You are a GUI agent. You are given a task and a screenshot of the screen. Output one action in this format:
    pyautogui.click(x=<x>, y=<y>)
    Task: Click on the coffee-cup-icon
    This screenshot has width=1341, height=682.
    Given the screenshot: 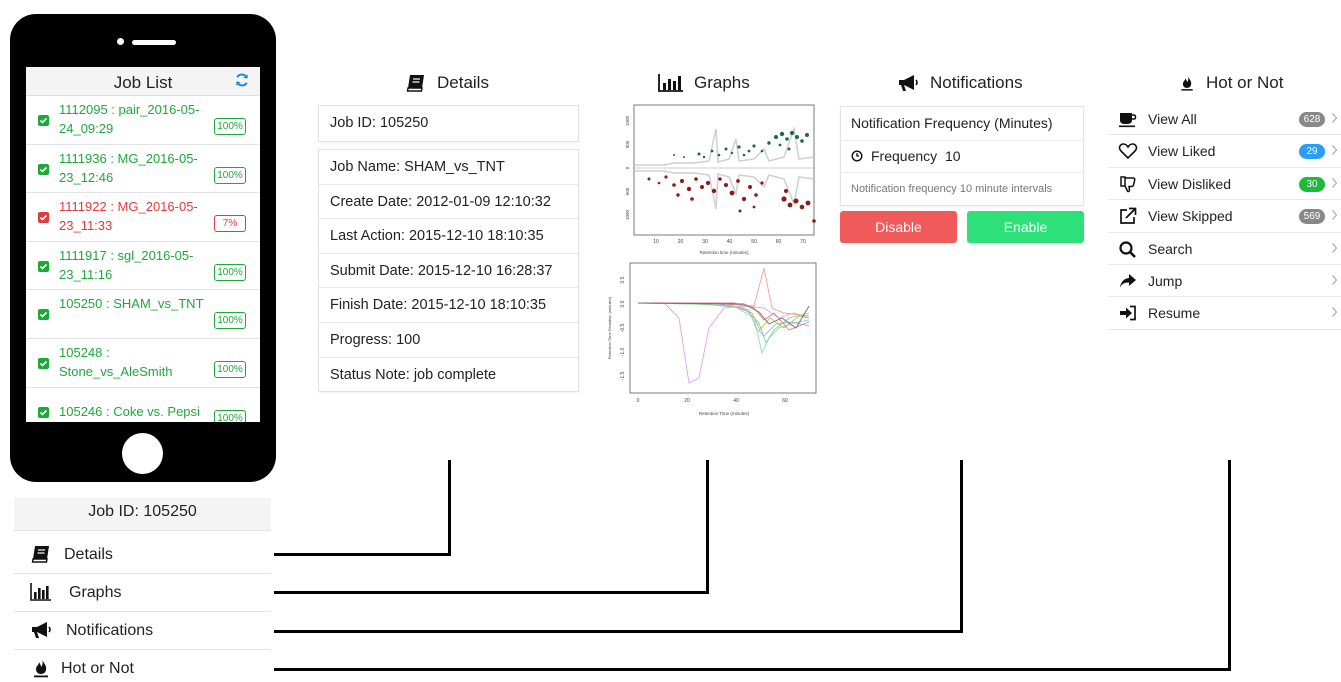 What is the action you would take?
    pyautogui.click(x=1128, y=120)
    